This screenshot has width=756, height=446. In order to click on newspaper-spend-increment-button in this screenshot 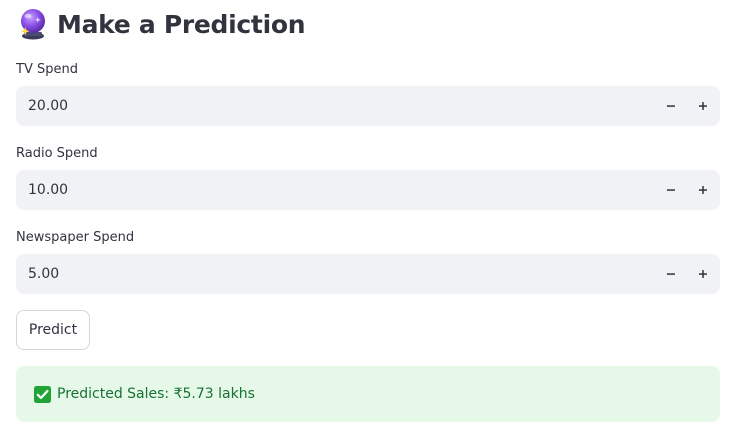, I will do `click(703, 274)`.